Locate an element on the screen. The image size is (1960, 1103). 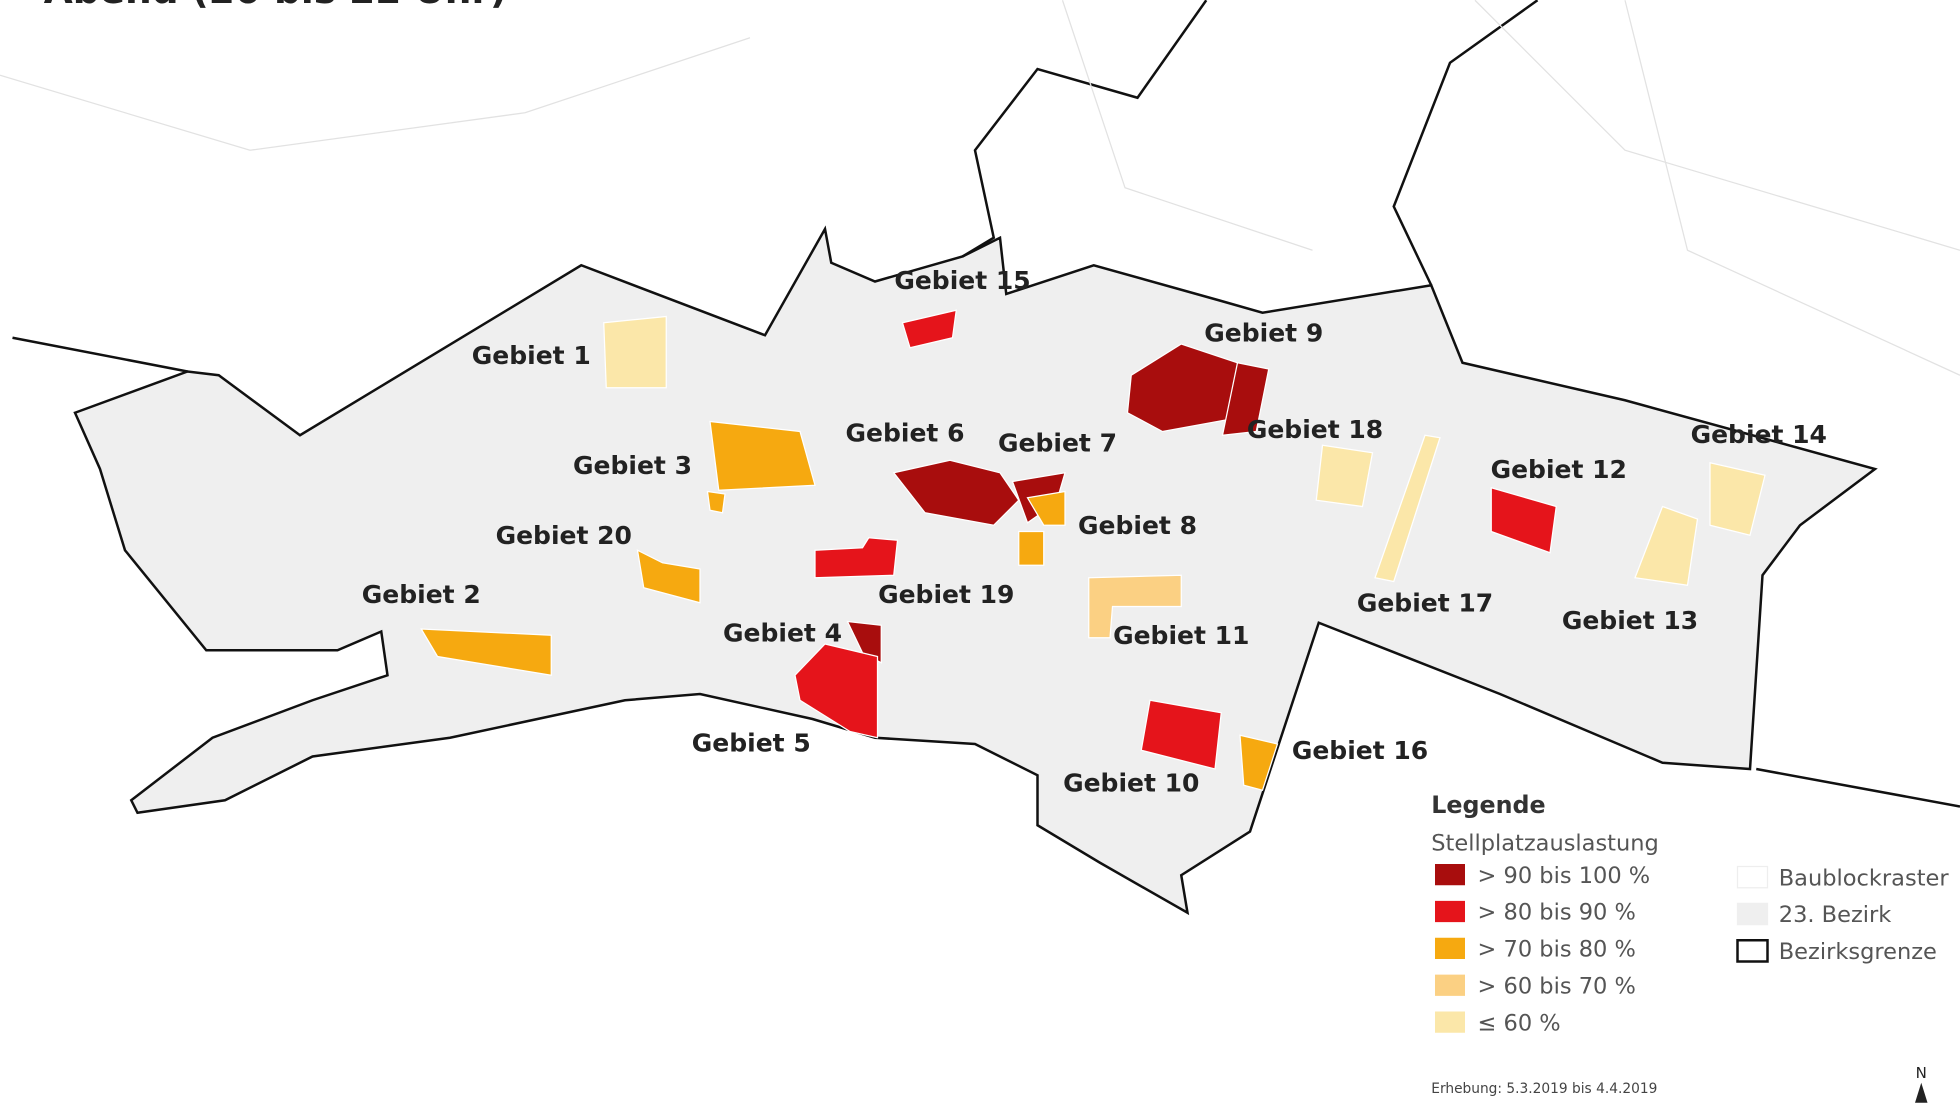
area-label: Gebiet 14 is located at coordinates (1759, 434).